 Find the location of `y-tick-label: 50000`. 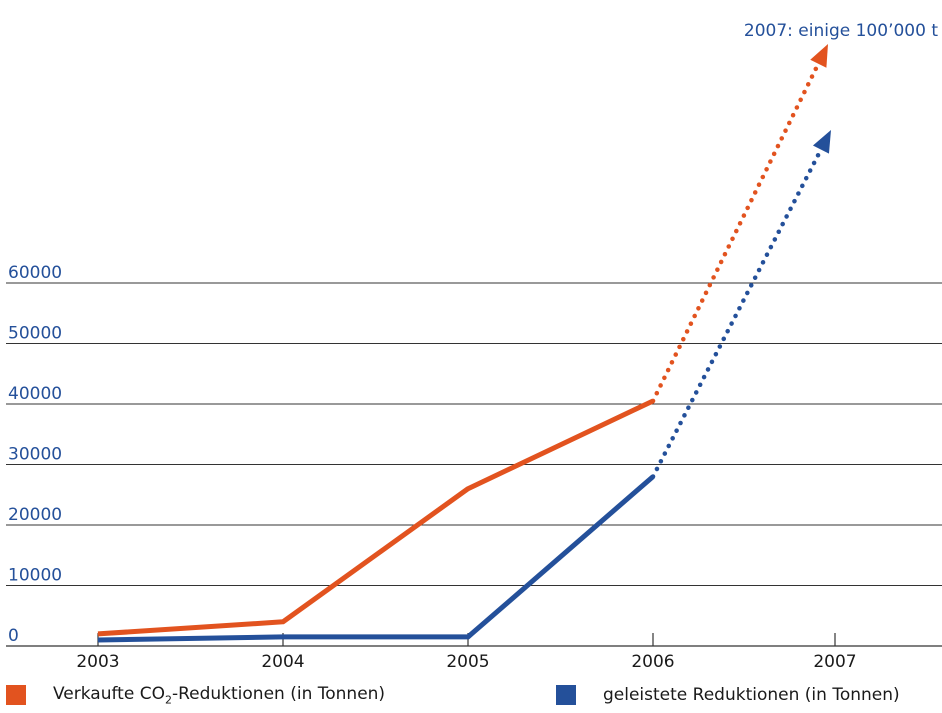

y-tick-label: 50000 is located at coordinates (35, 334).